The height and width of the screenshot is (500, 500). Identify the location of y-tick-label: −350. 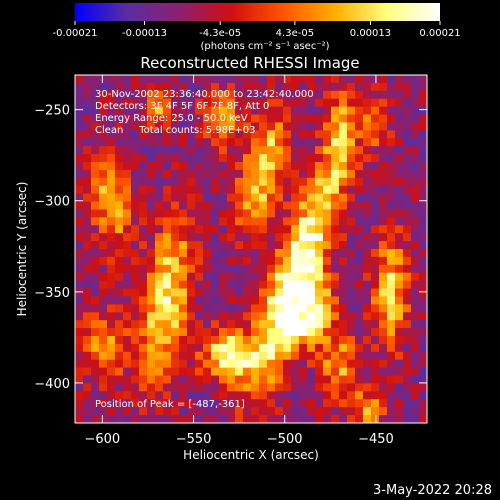
(52, 293).